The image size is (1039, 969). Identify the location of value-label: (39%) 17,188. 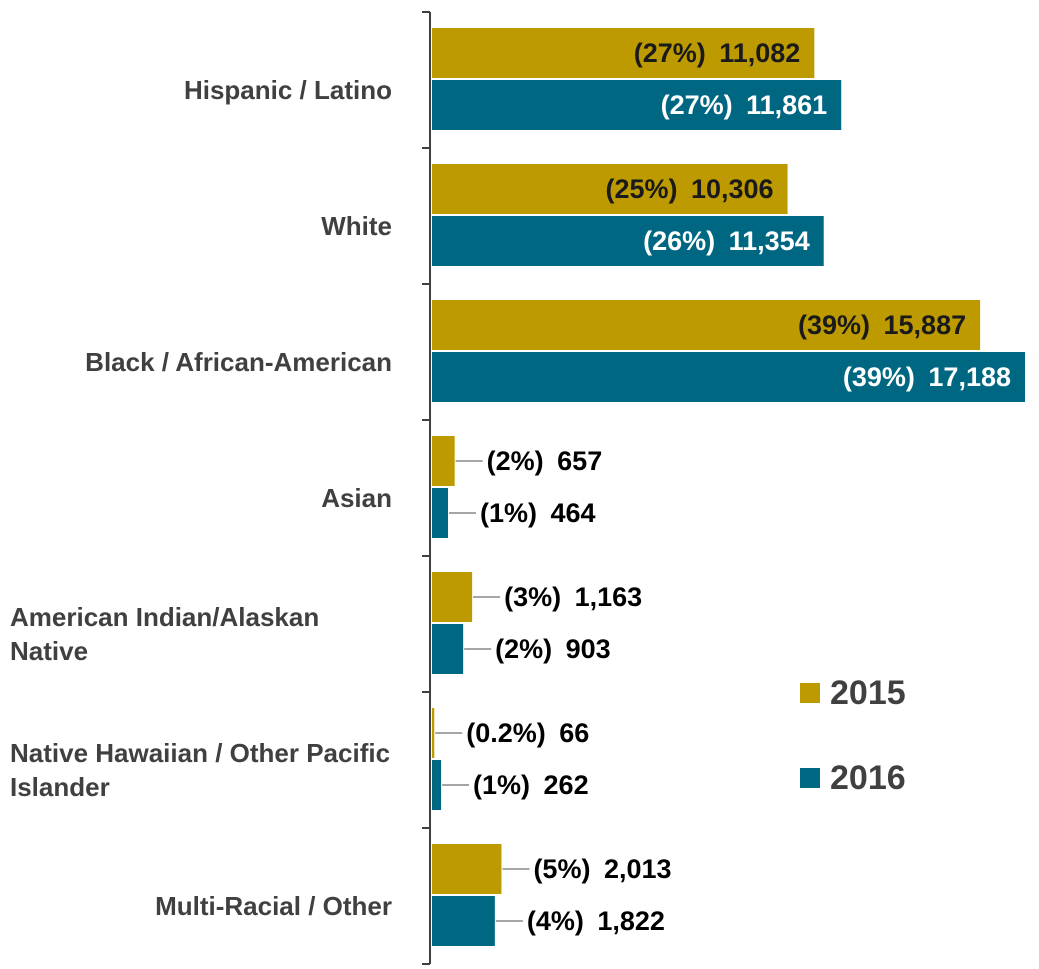
(927, 377).